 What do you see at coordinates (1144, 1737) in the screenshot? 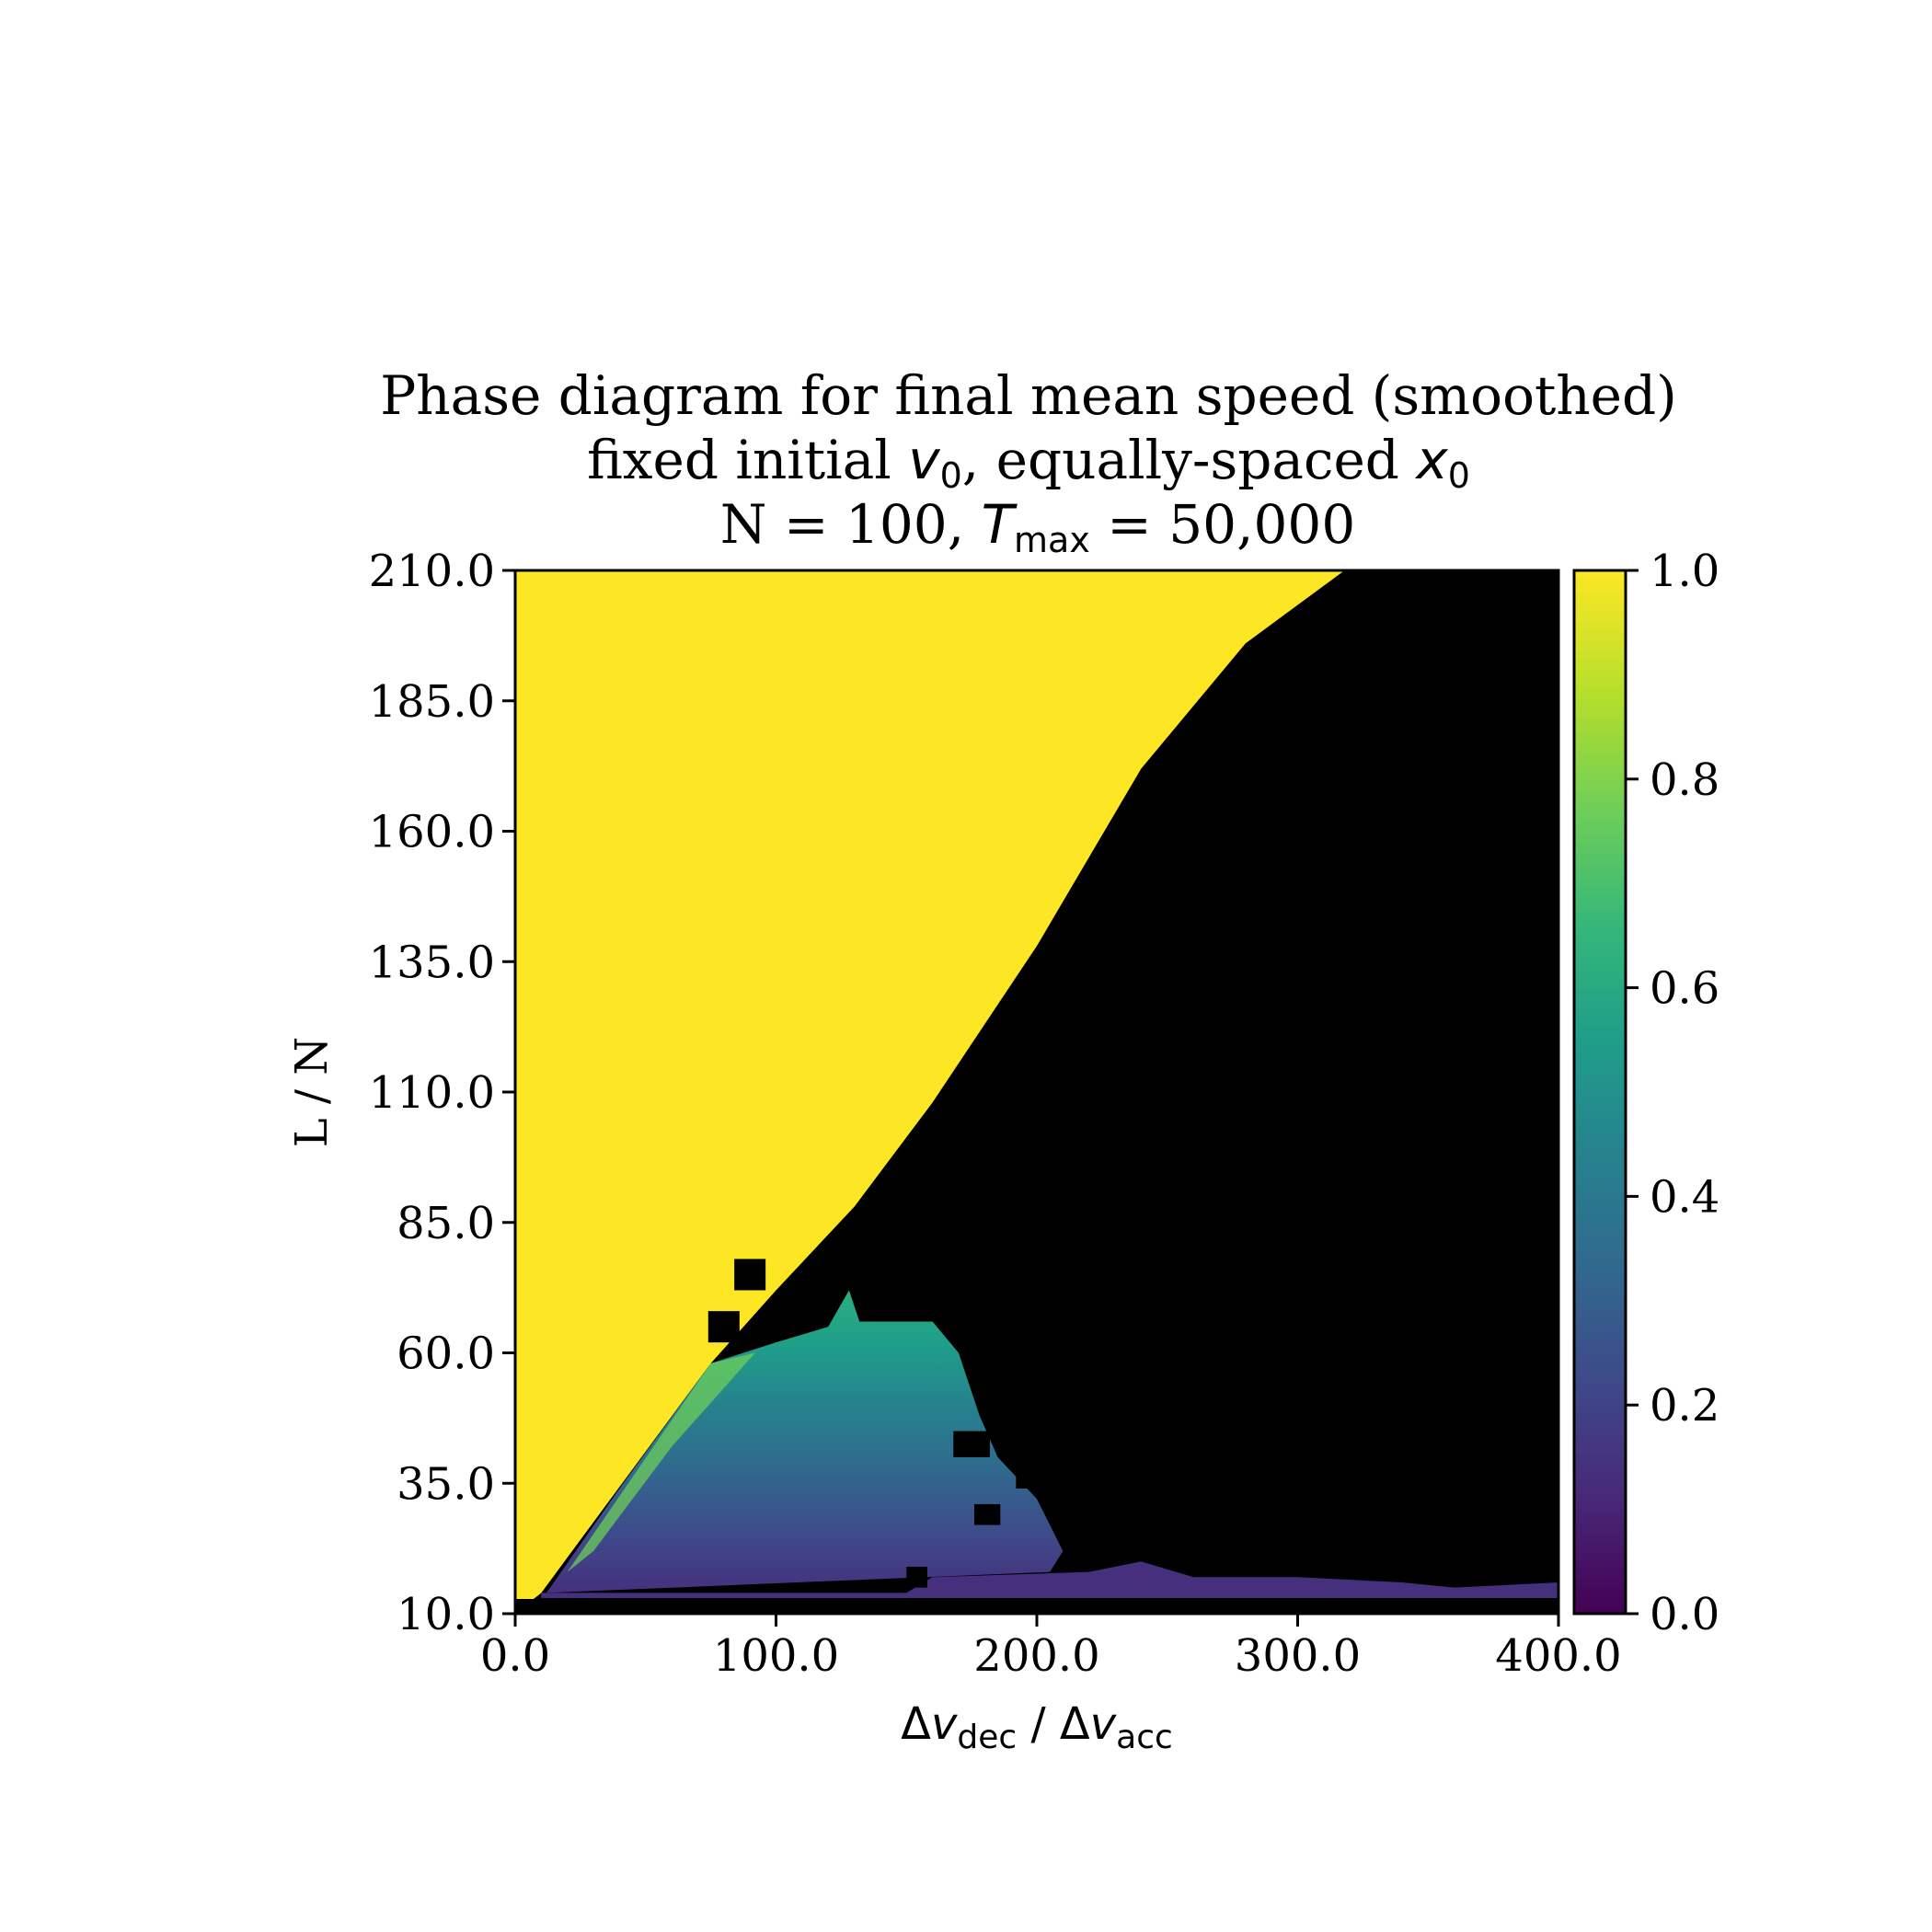
I see `x-label-sub2: acc` at bounding box center [1144, 1737].